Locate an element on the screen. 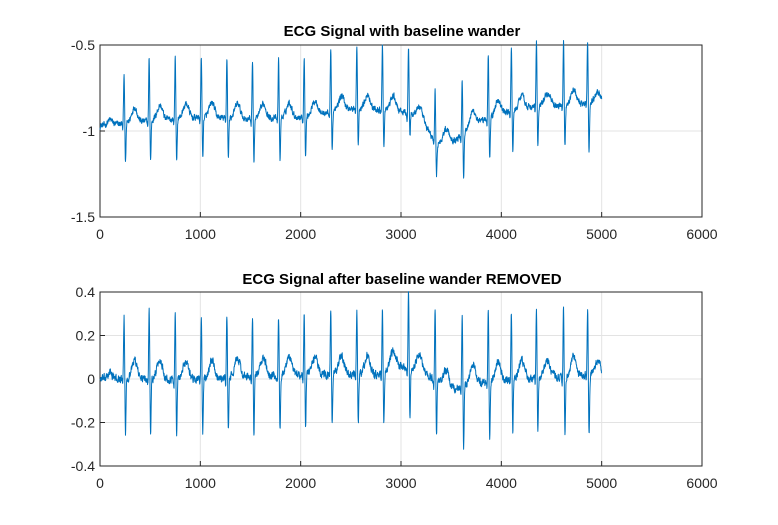  top-chart-title: ECG Signal with baseline wander is located at coordinates (402, 31).